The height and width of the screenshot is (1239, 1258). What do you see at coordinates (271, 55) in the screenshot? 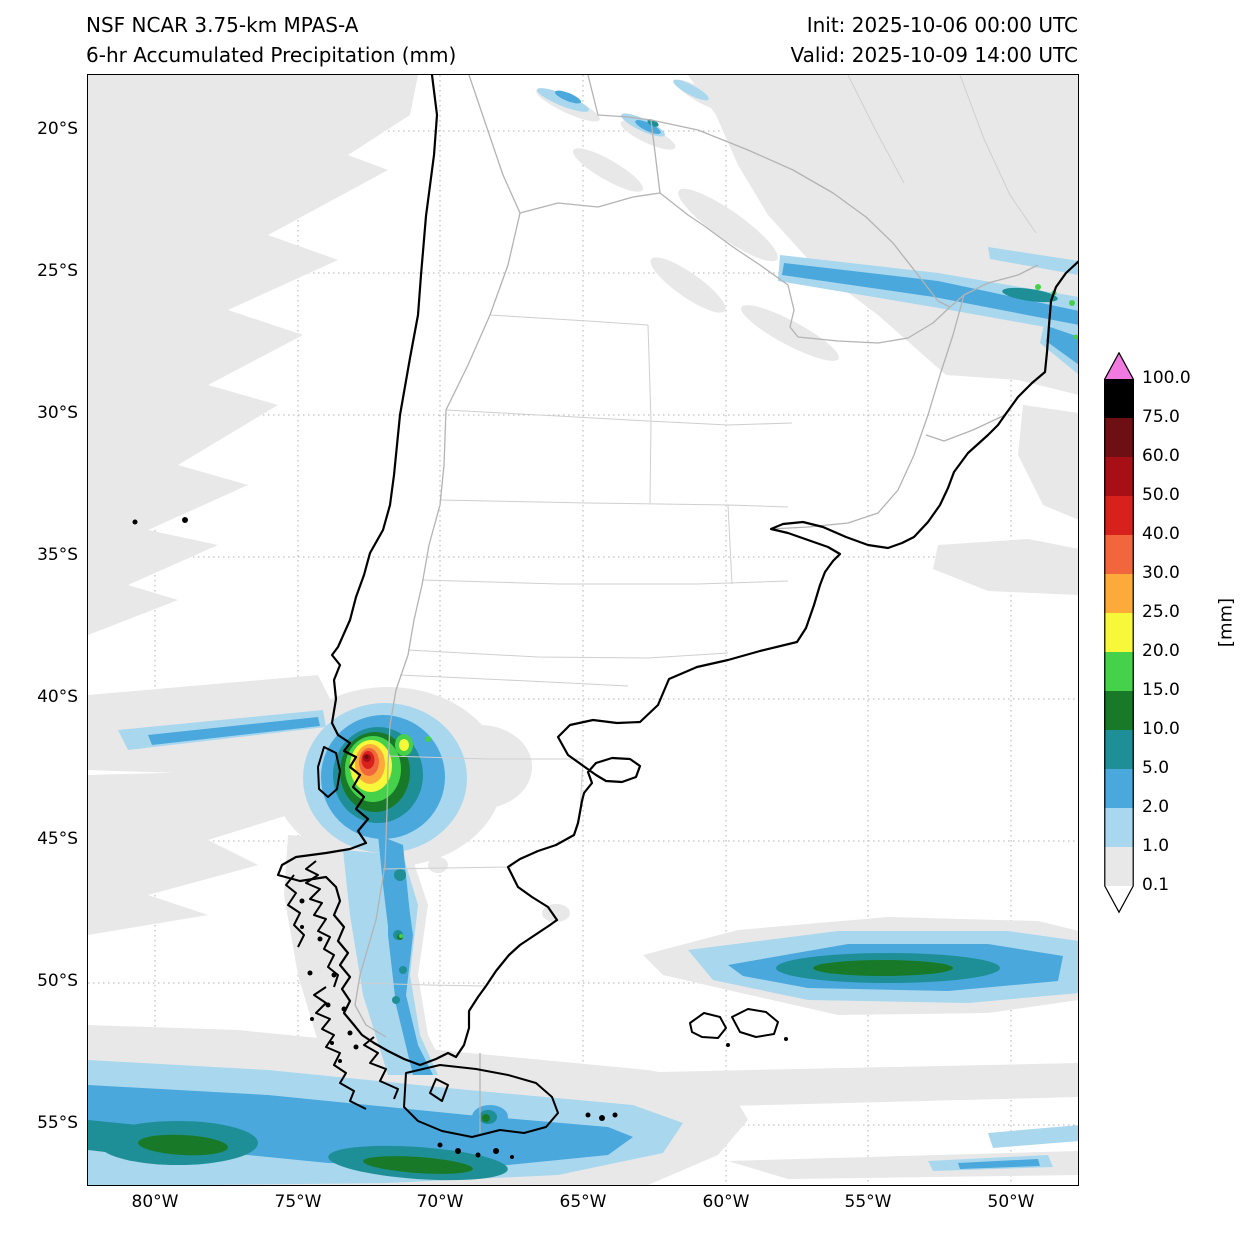
I see `product-name: 6-hr Accumulated Precipitation (mm)` at bounding box center [271, 55].